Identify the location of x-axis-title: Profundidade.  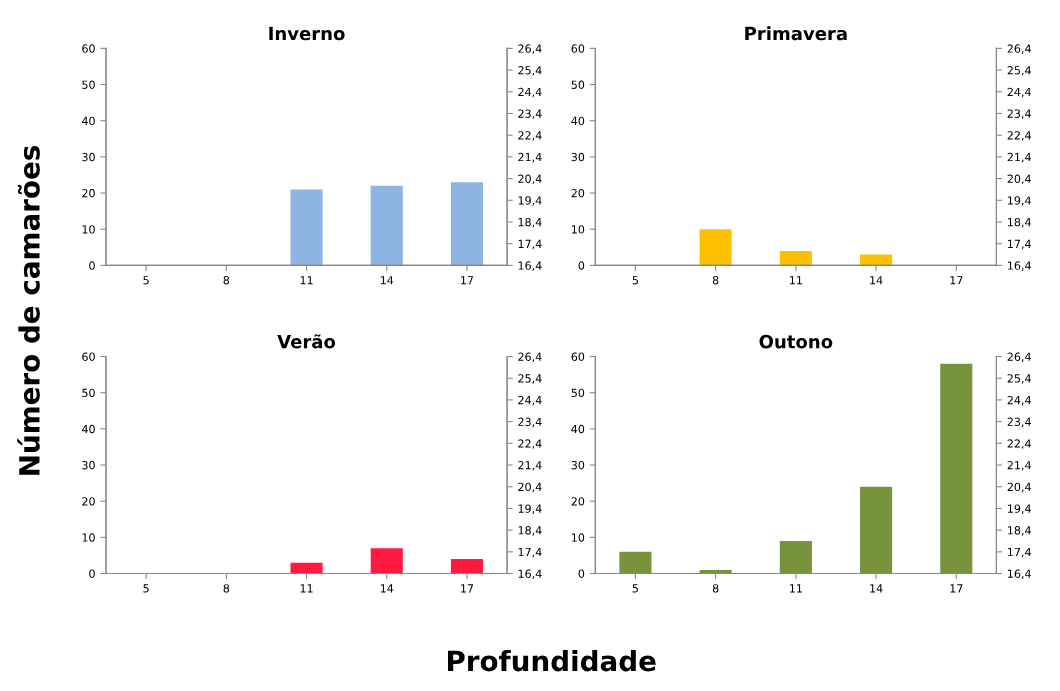
(551, 660).